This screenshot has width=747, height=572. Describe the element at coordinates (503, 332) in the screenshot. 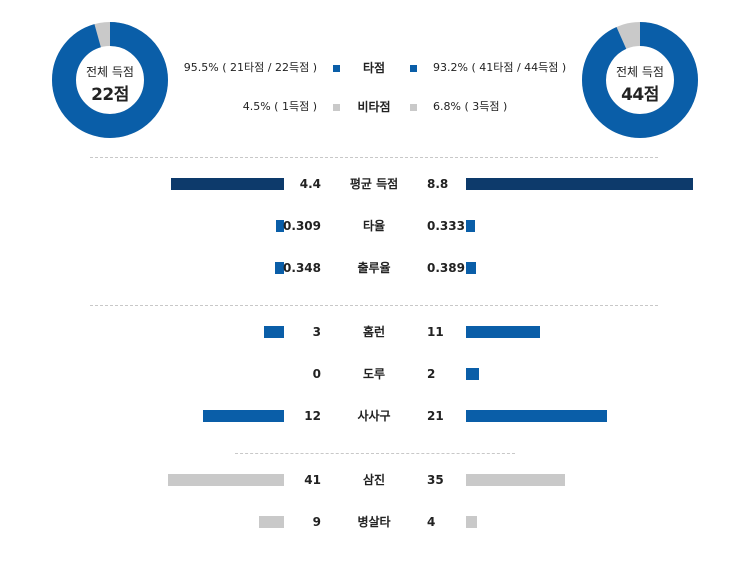

I see `right-bar-home-runs` at that location.